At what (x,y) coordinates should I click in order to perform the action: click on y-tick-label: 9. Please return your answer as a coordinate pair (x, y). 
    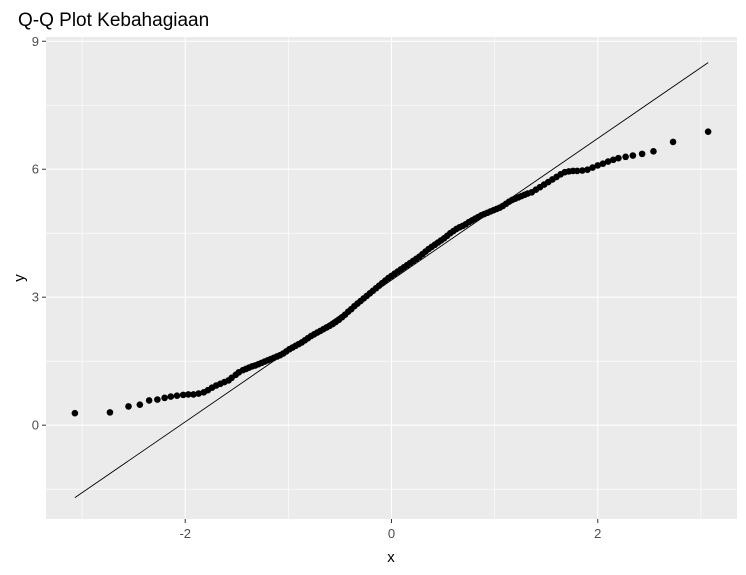
    Looking at the image, I should click on (35, 41).